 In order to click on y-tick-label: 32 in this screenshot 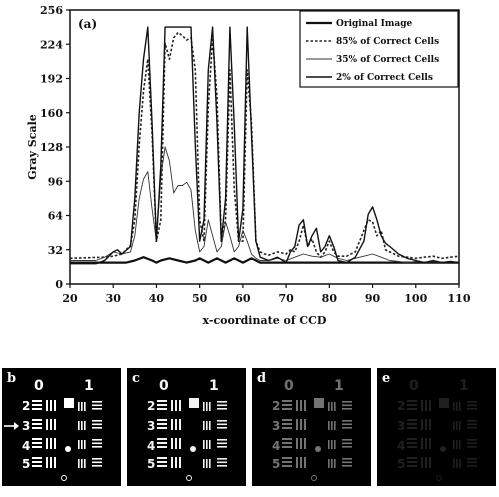, I will do `click(55, 250)`.